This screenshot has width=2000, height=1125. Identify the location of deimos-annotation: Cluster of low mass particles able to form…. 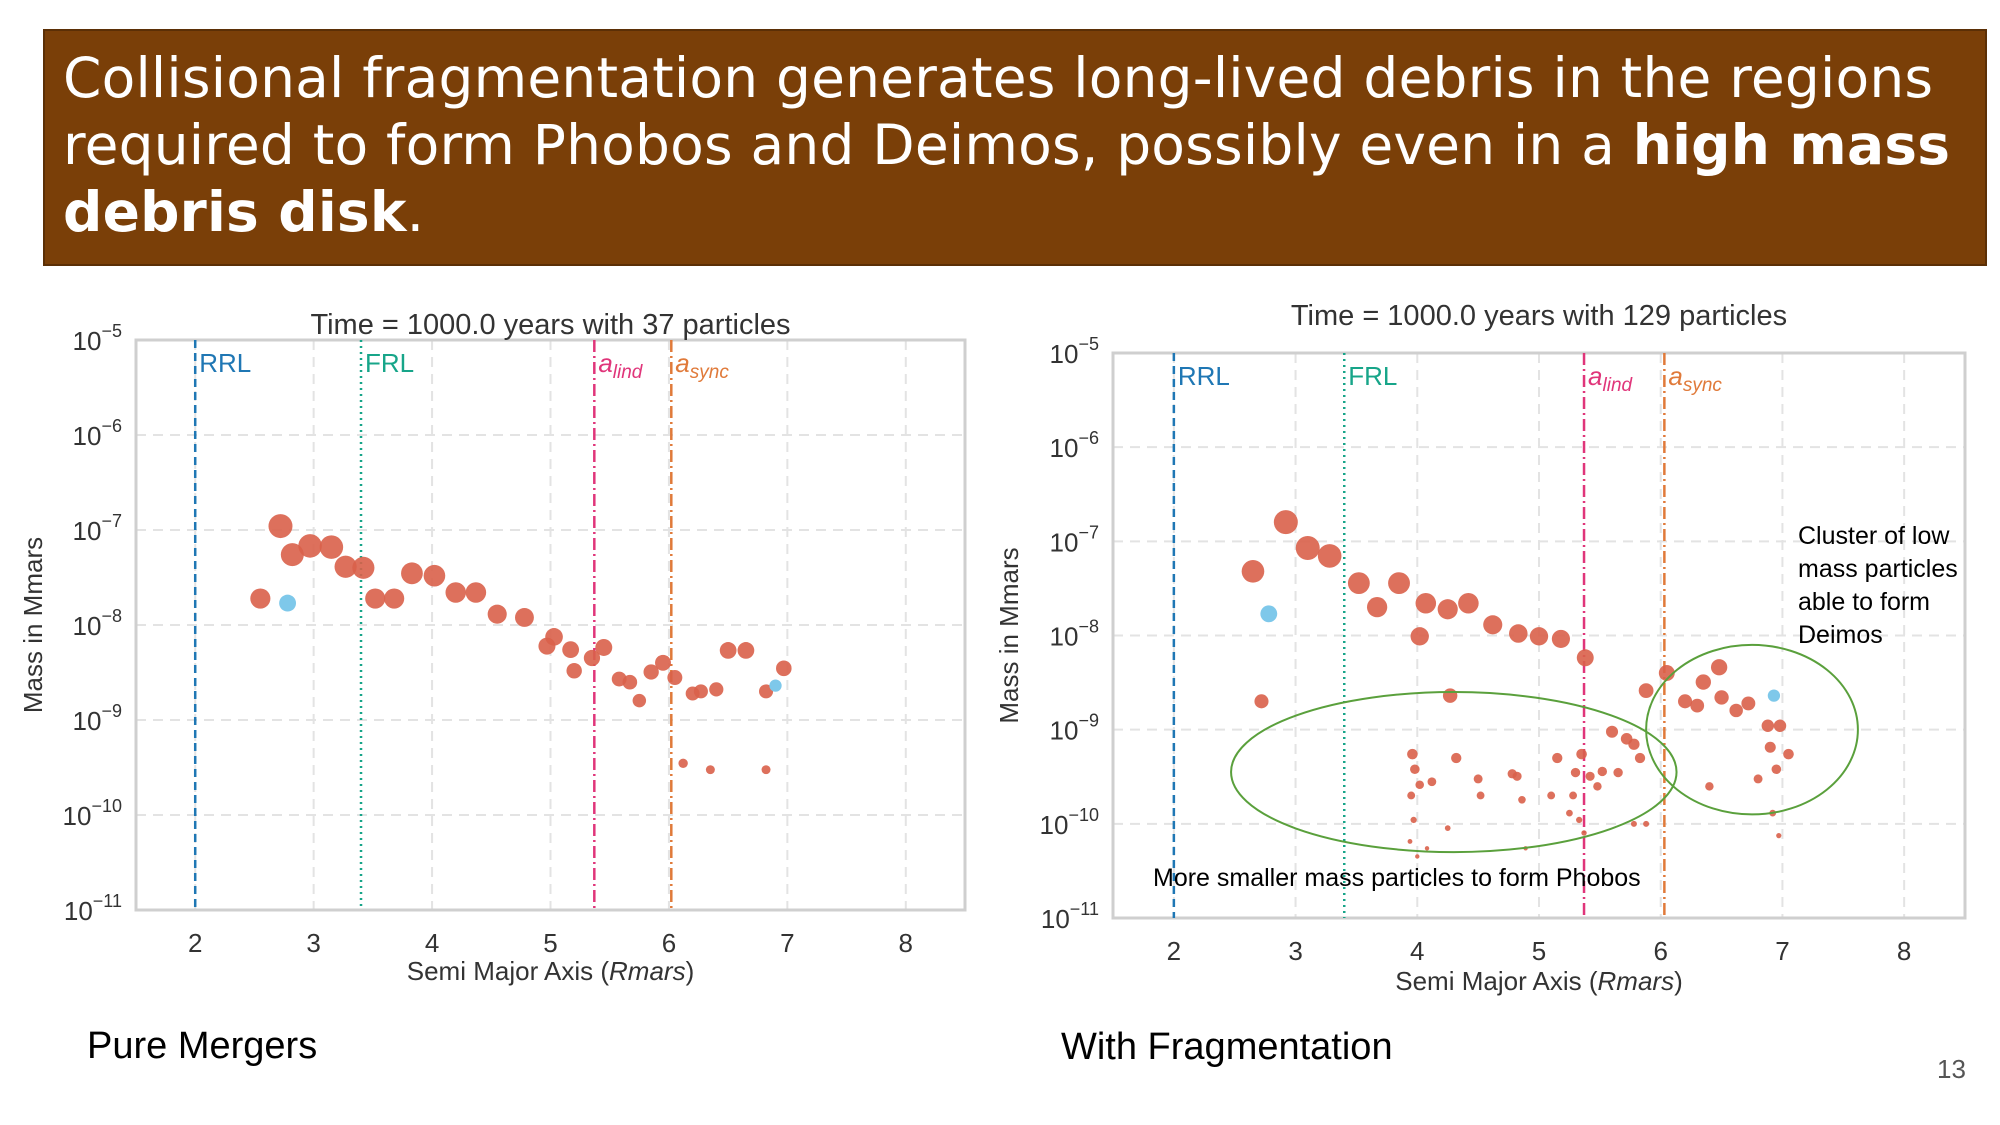
(1878, 585).